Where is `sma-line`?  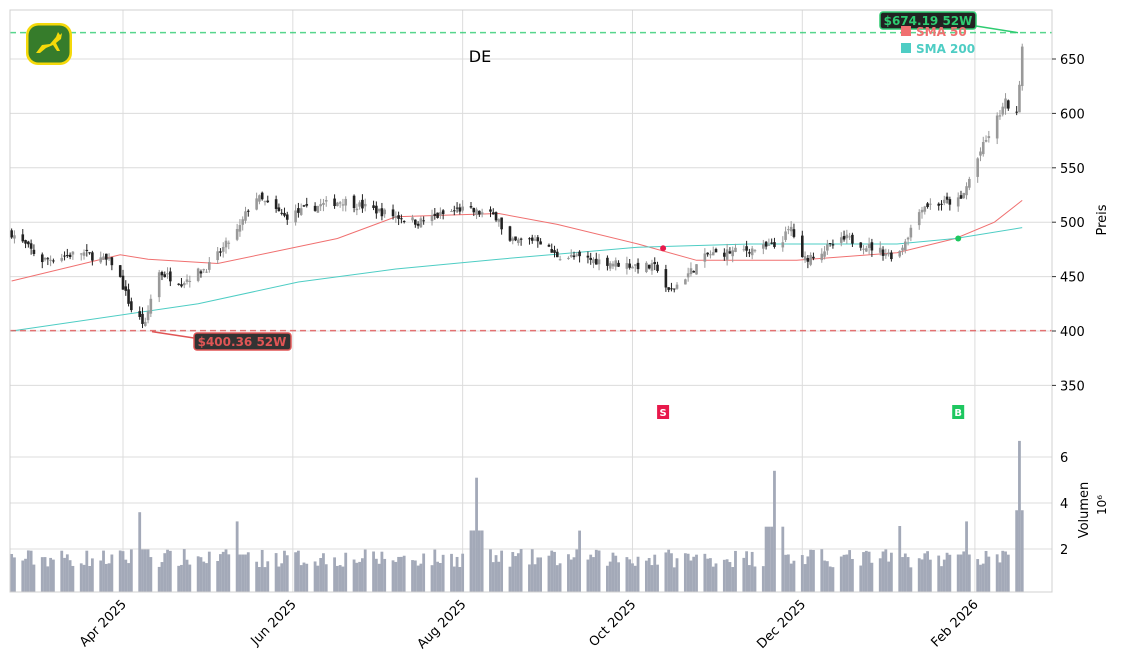 sma-line is located at coordinates (517, 241).